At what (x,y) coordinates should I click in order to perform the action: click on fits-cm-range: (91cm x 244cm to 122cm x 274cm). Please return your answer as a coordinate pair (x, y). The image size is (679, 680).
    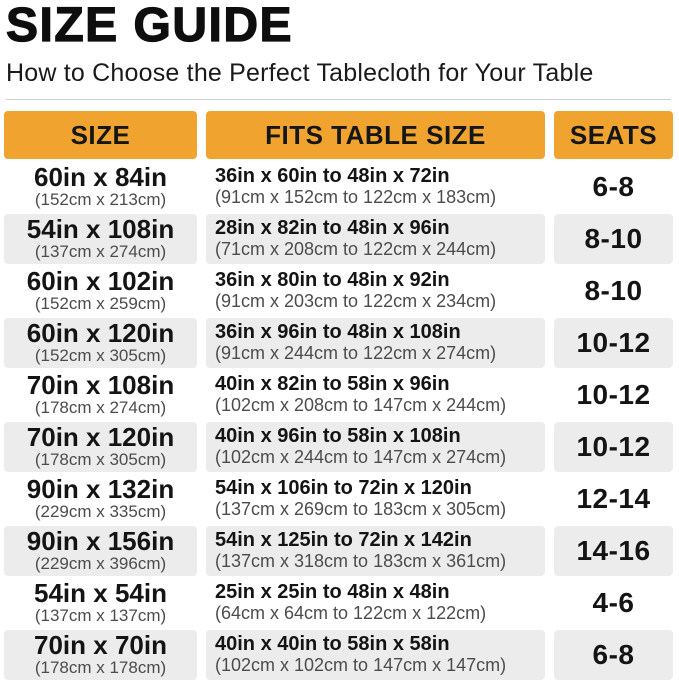
    Looking at the image, I should click on (356, 353).